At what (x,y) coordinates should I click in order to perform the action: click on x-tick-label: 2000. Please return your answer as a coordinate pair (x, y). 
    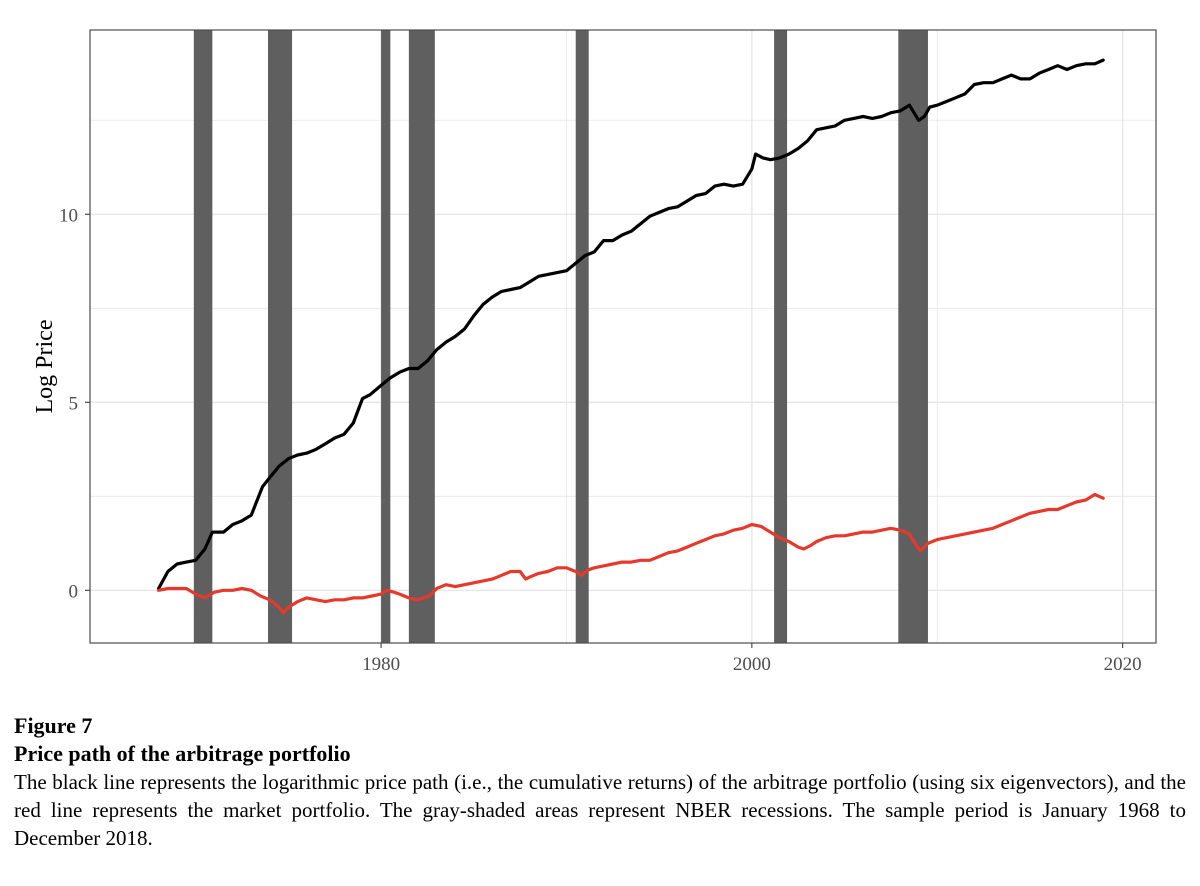
    Looking at the image, I should click on (752, 664).